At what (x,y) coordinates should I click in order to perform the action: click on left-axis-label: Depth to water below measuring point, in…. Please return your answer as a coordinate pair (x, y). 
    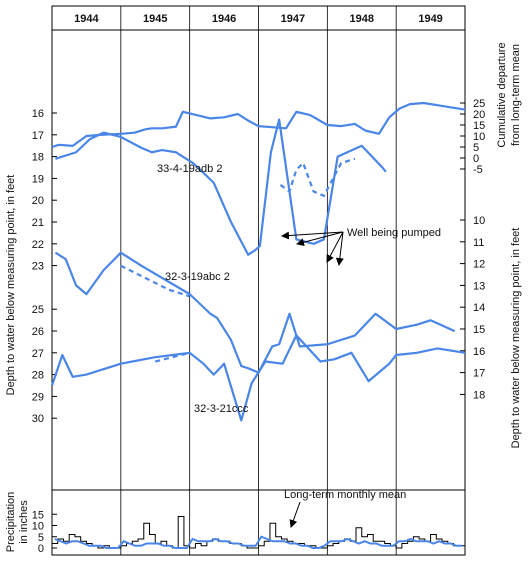
    Looking at the image, I should click on (11, 285).